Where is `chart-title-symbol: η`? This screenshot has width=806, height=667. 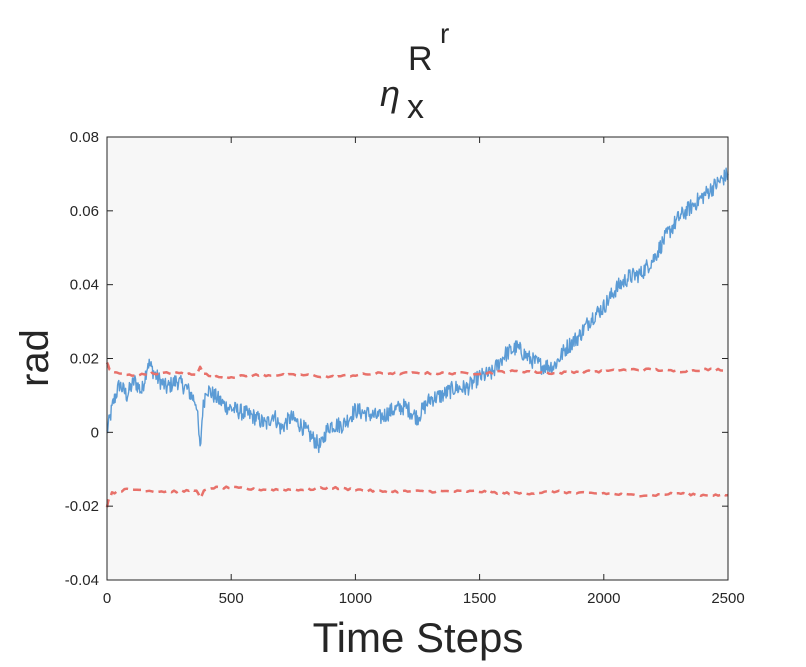
chart-title-symbol: η is located at coordinates (390, 93).